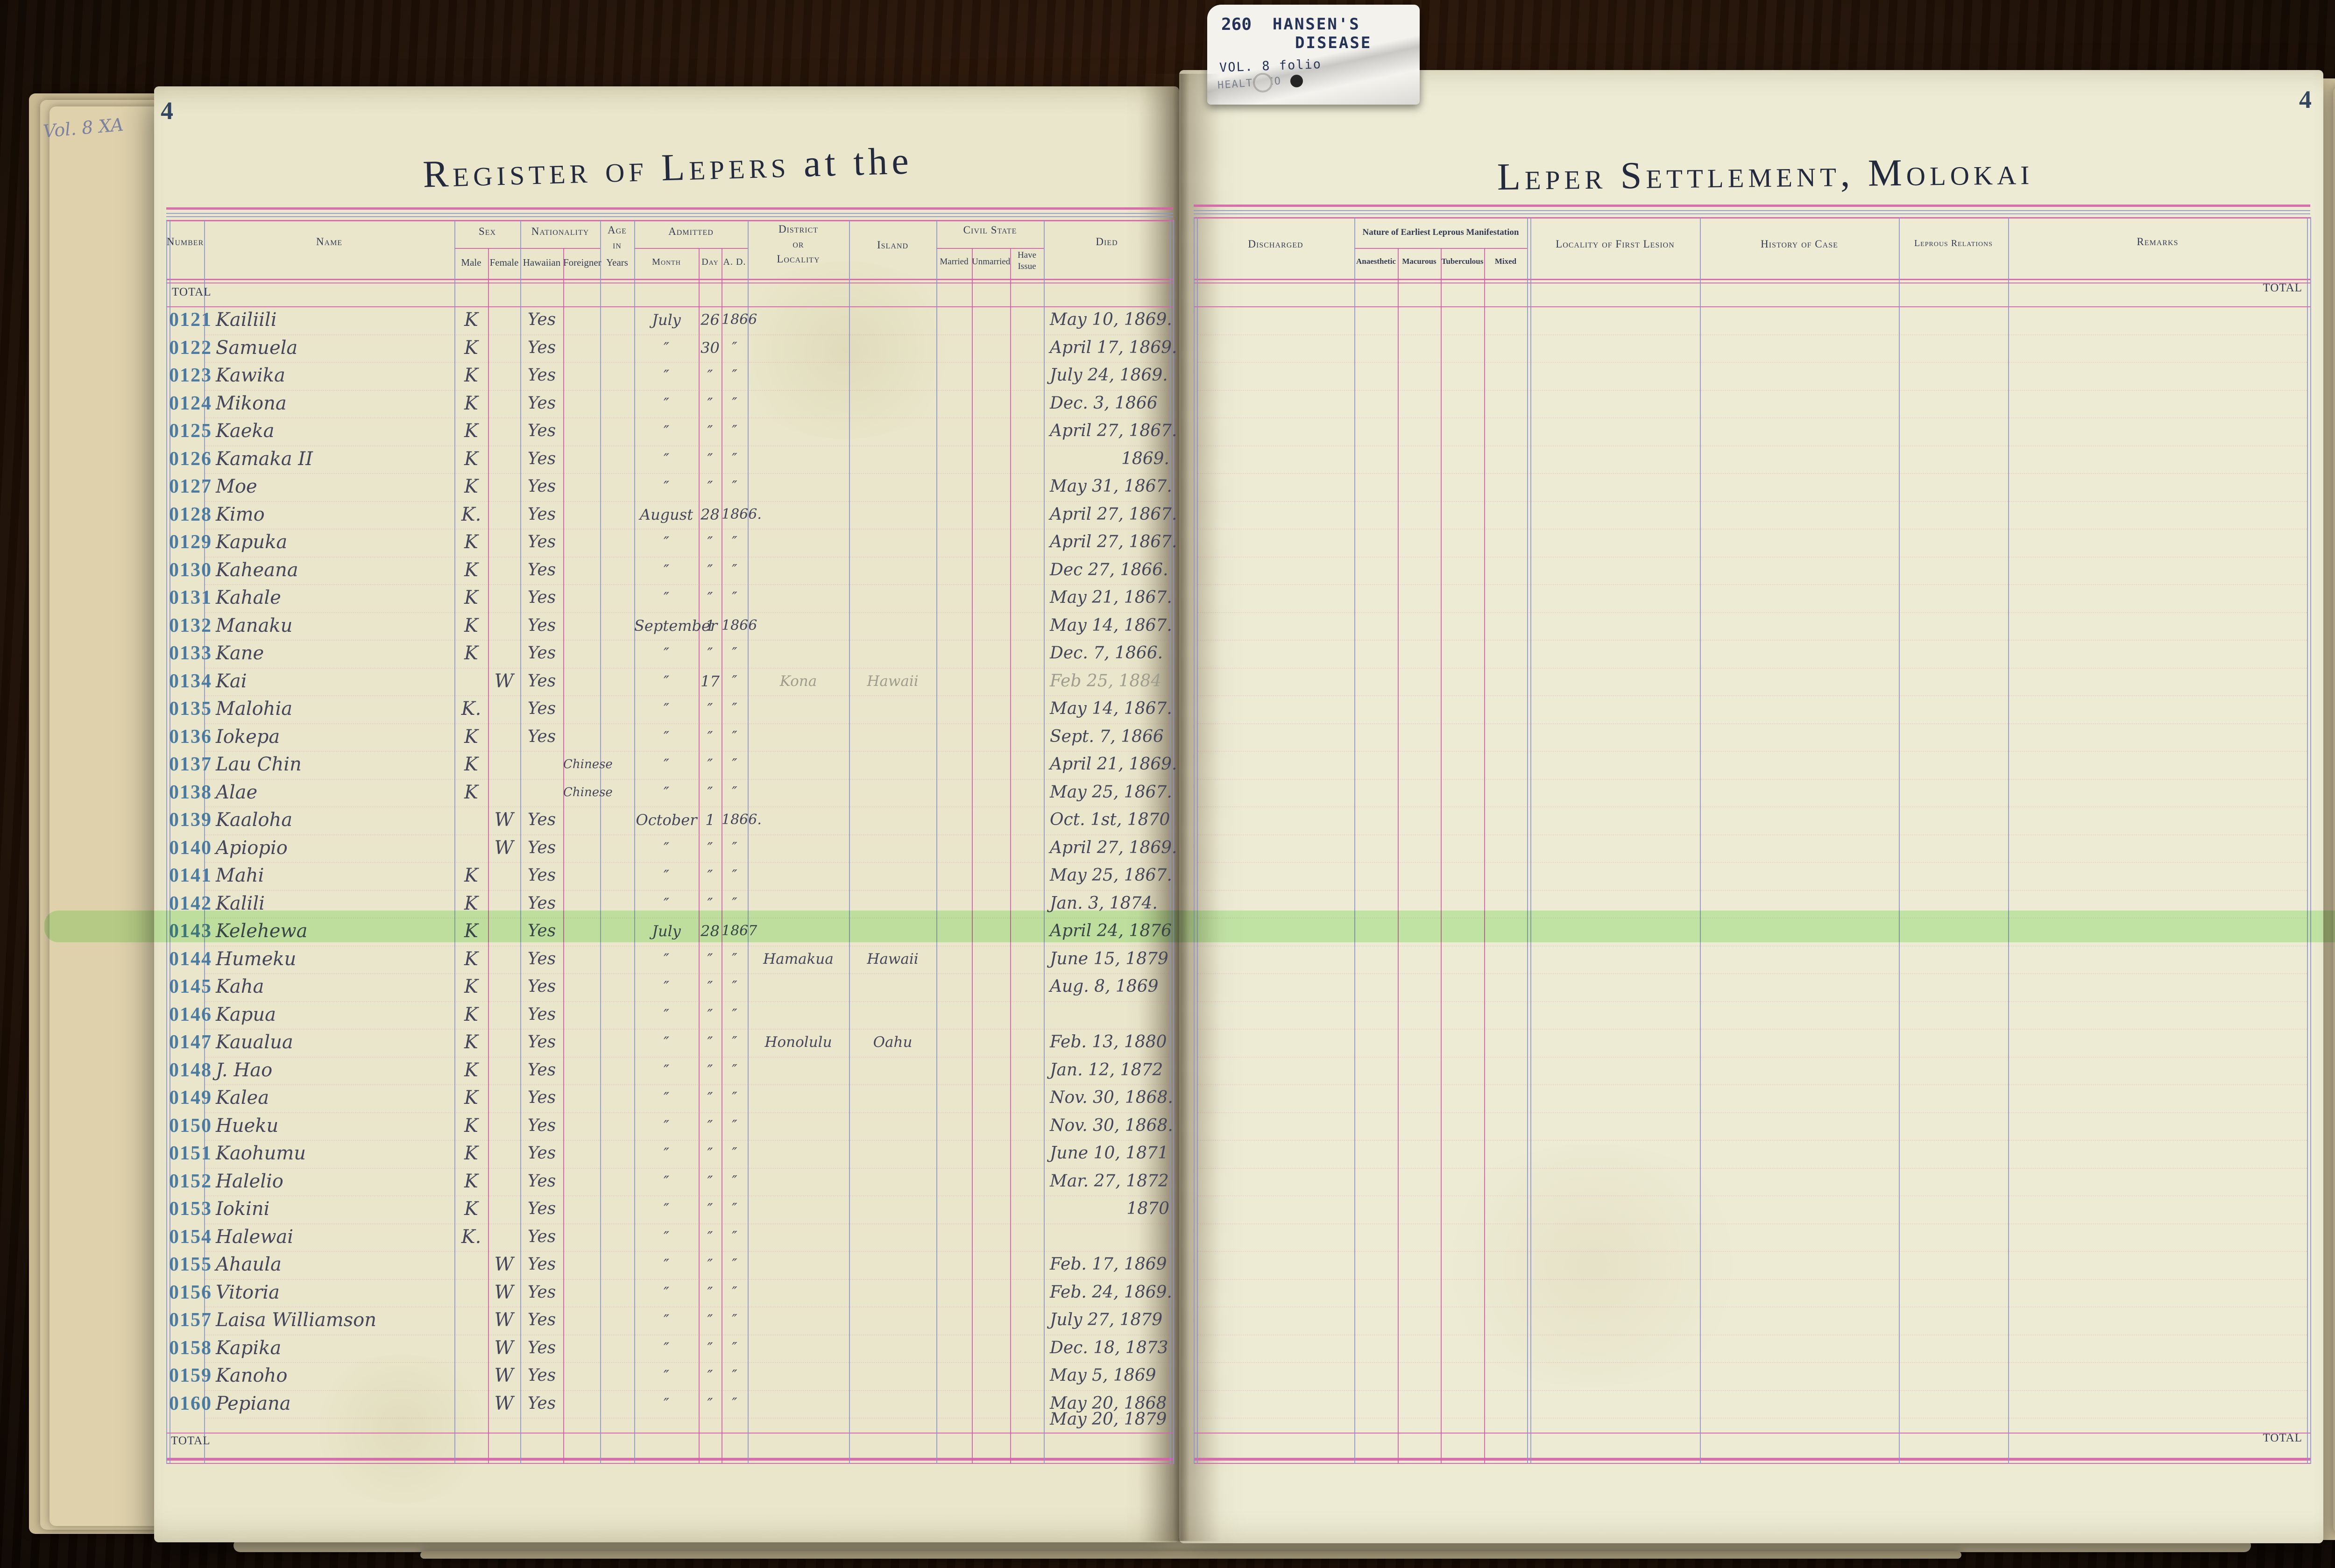 Image resolution: width=2335 pixels, height=1568 pixels. What do you see at coordinates (1167, 1182) in the screenshot?
I see `register-row-0152: 0152 Halelio K Yes ″ ″ ″ Mar. 27, 1872` at bounding box center [1167, 1182].